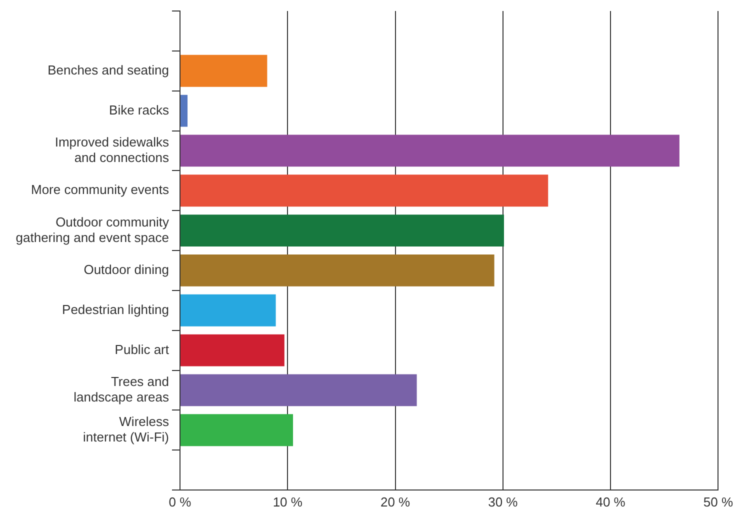 Image resolution: width=738 pixels, height=515 pixels. What do you see at coordinates (100, 190) in the screenshot?
I see `y-tick-label: More community events` at bounding box center [100, 190].